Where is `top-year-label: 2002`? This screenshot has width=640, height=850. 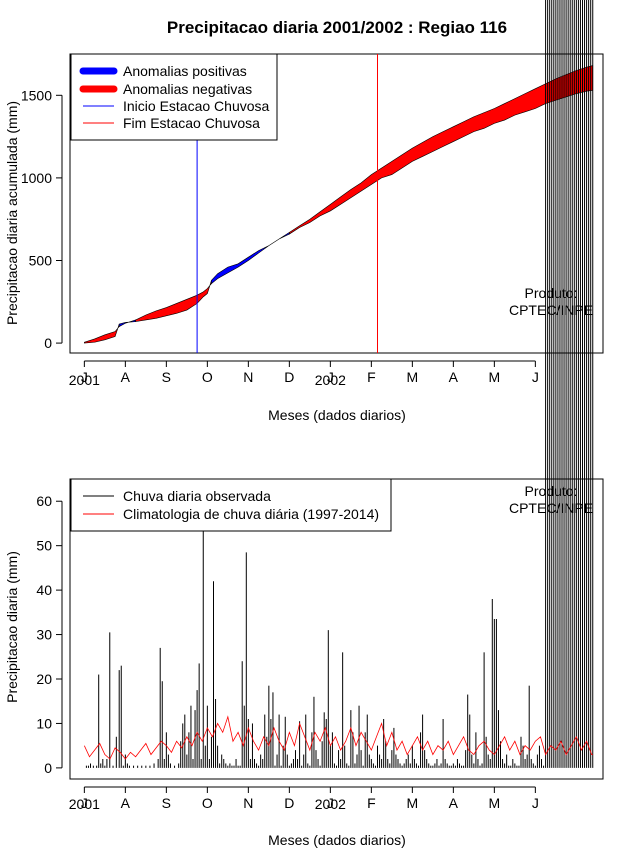 top-year-label: 2002 is located at coordinates (330, 380).